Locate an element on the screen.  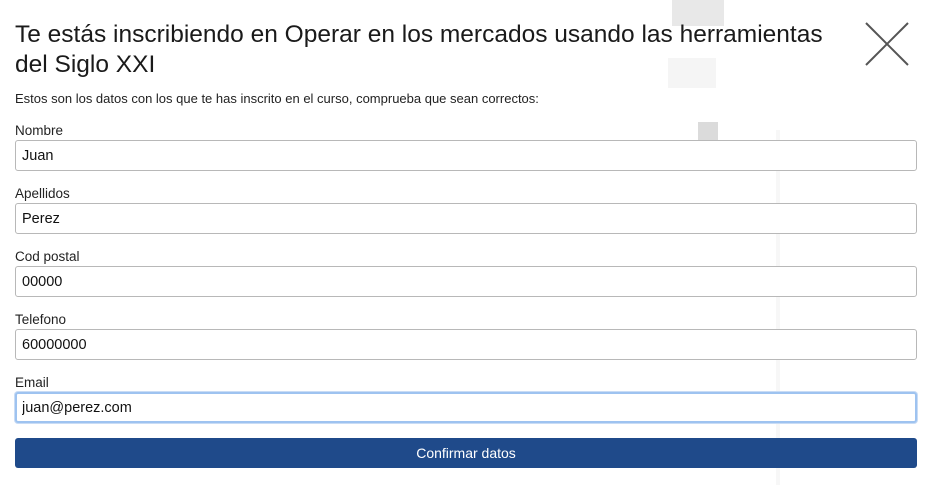
cod-postal-input is located at coordinates (466, 281).